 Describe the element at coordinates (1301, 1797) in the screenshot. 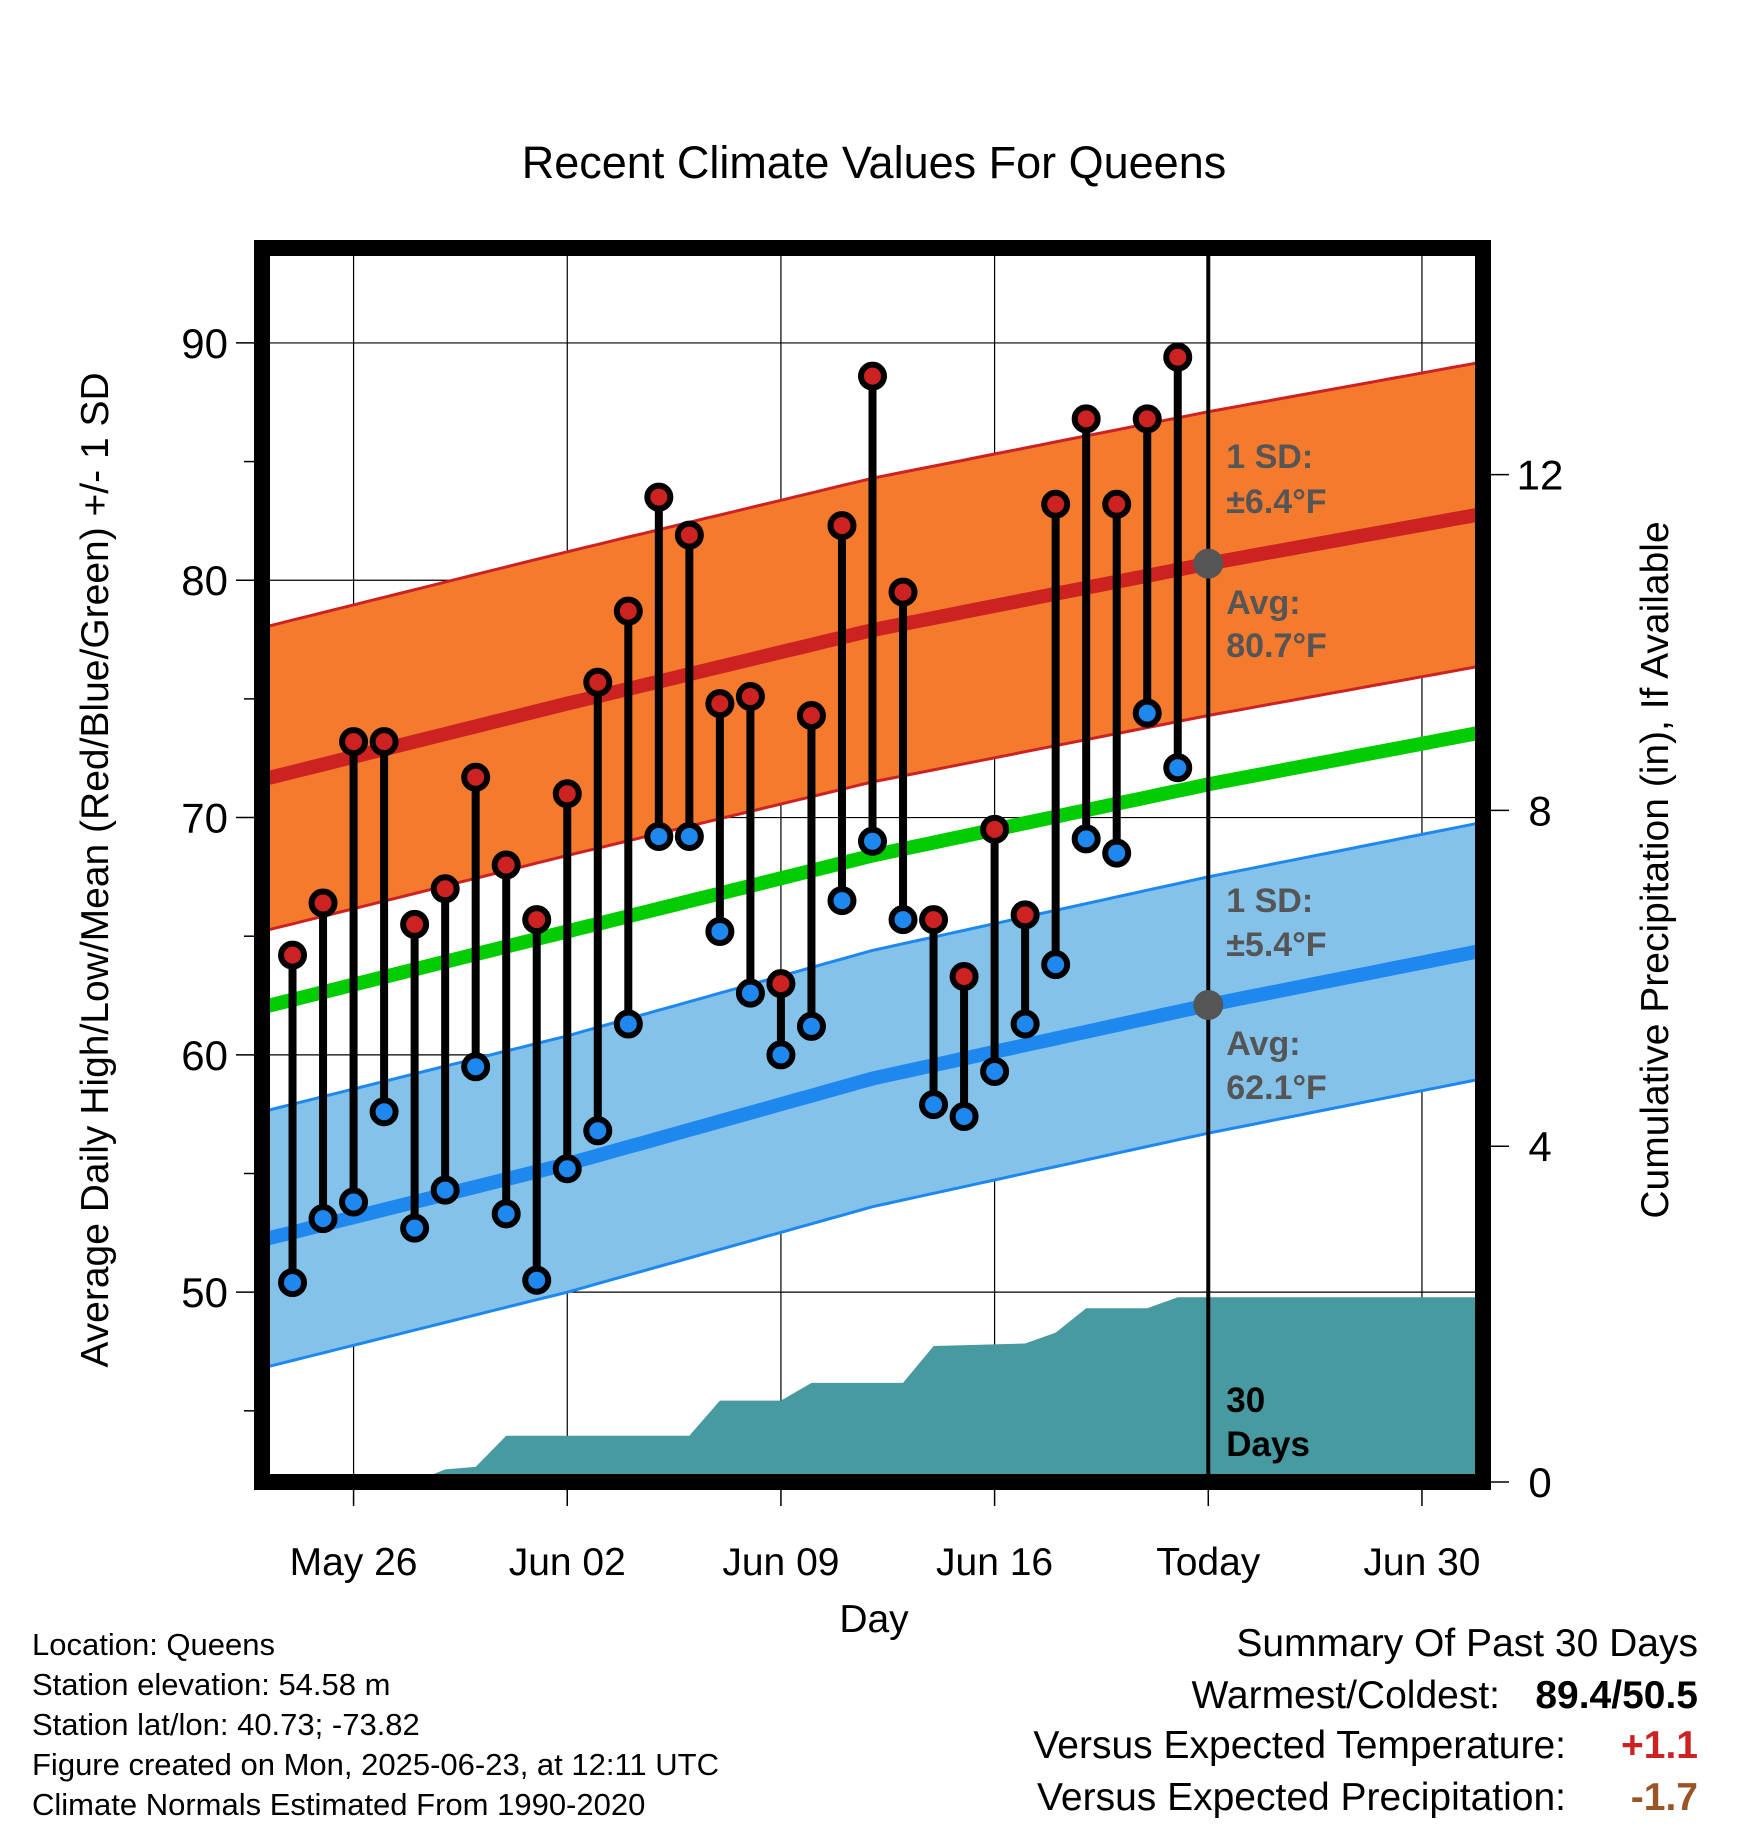

I see `summary-precip-label: Versus Expected Precipitation:` at that location.